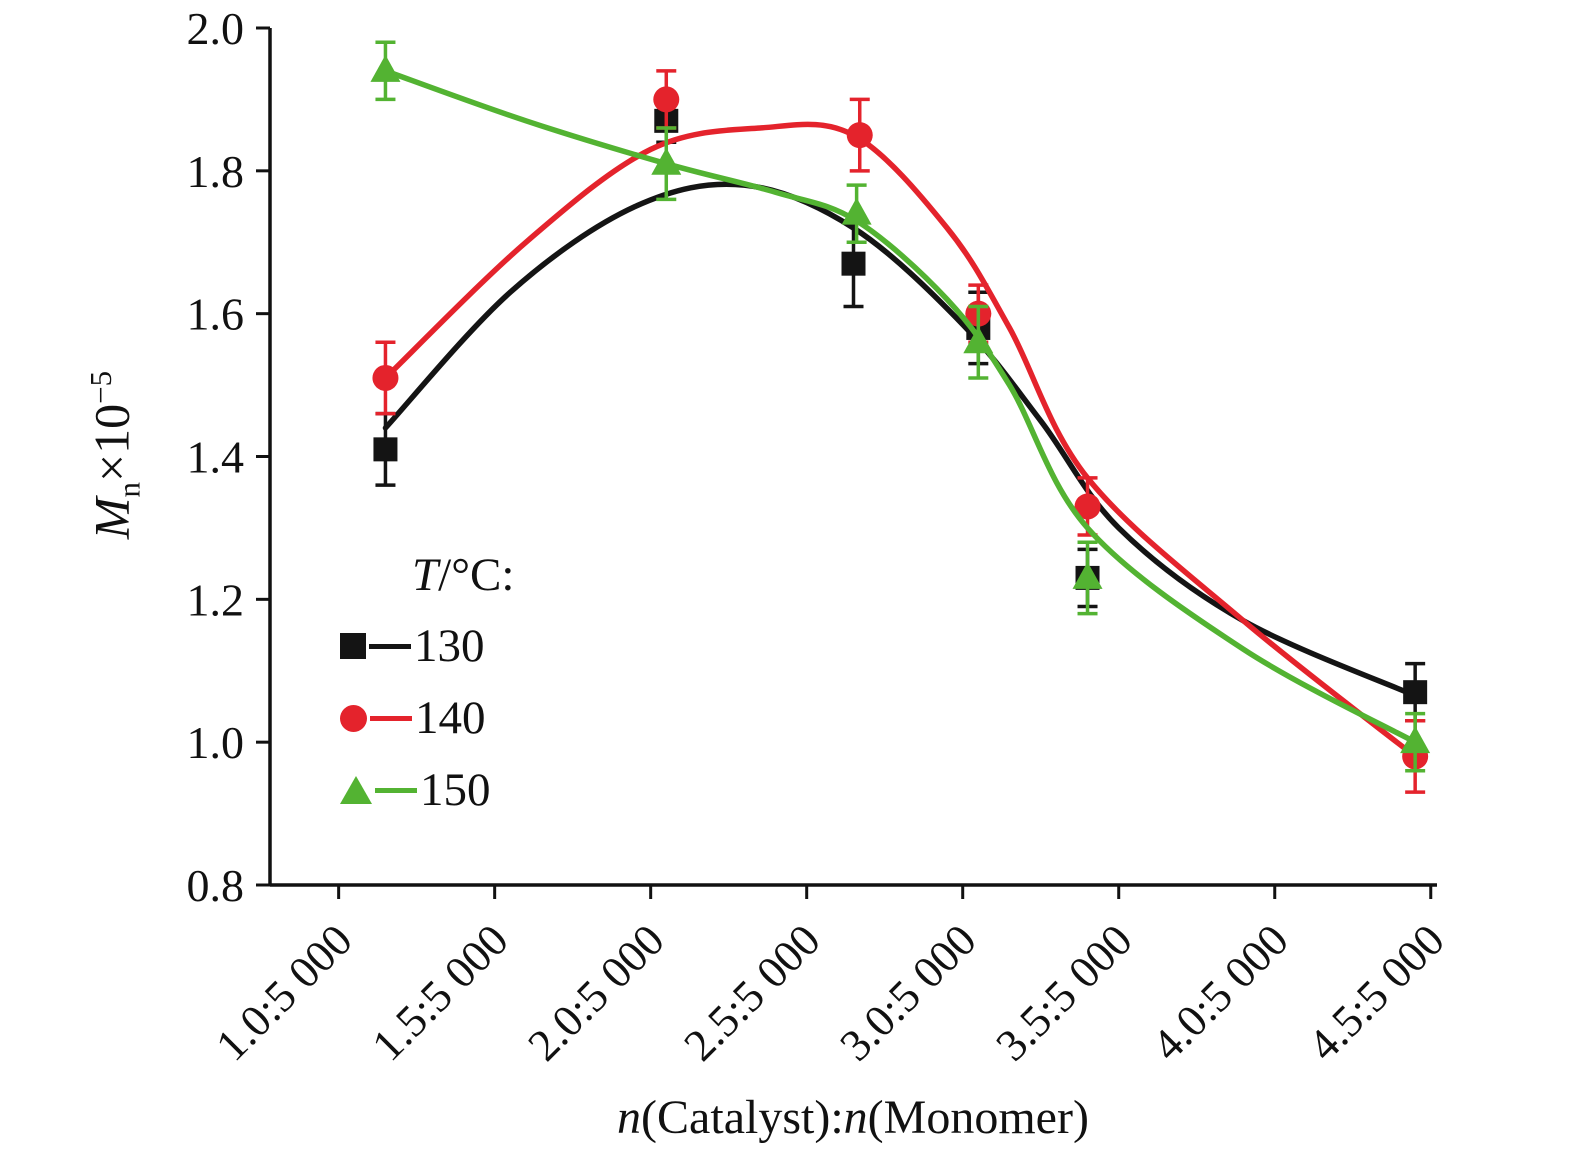  I want to click on triangle-marker-icon, so click(356, 790).